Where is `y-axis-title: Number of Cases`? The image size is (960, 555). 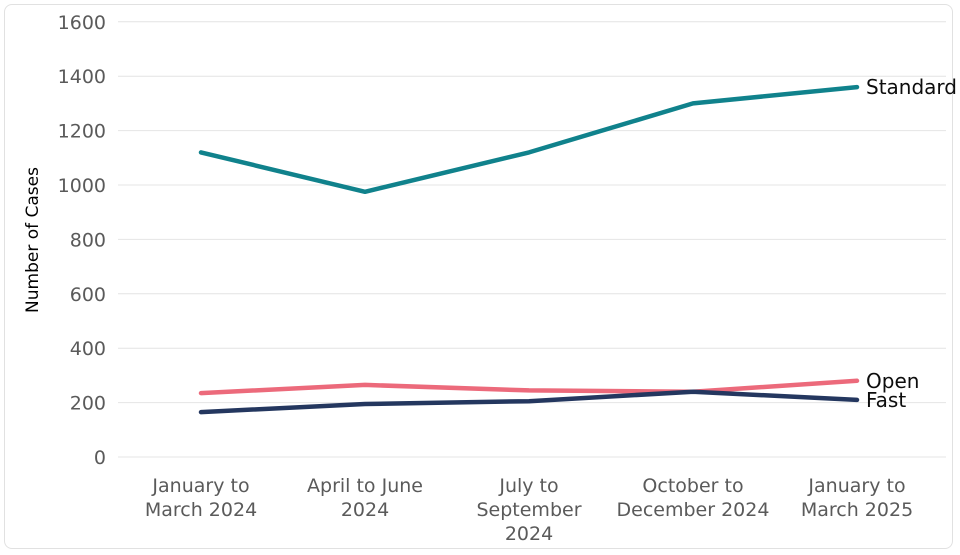 y-axis-title: Number of Cases is located at coordinates (33, 240).